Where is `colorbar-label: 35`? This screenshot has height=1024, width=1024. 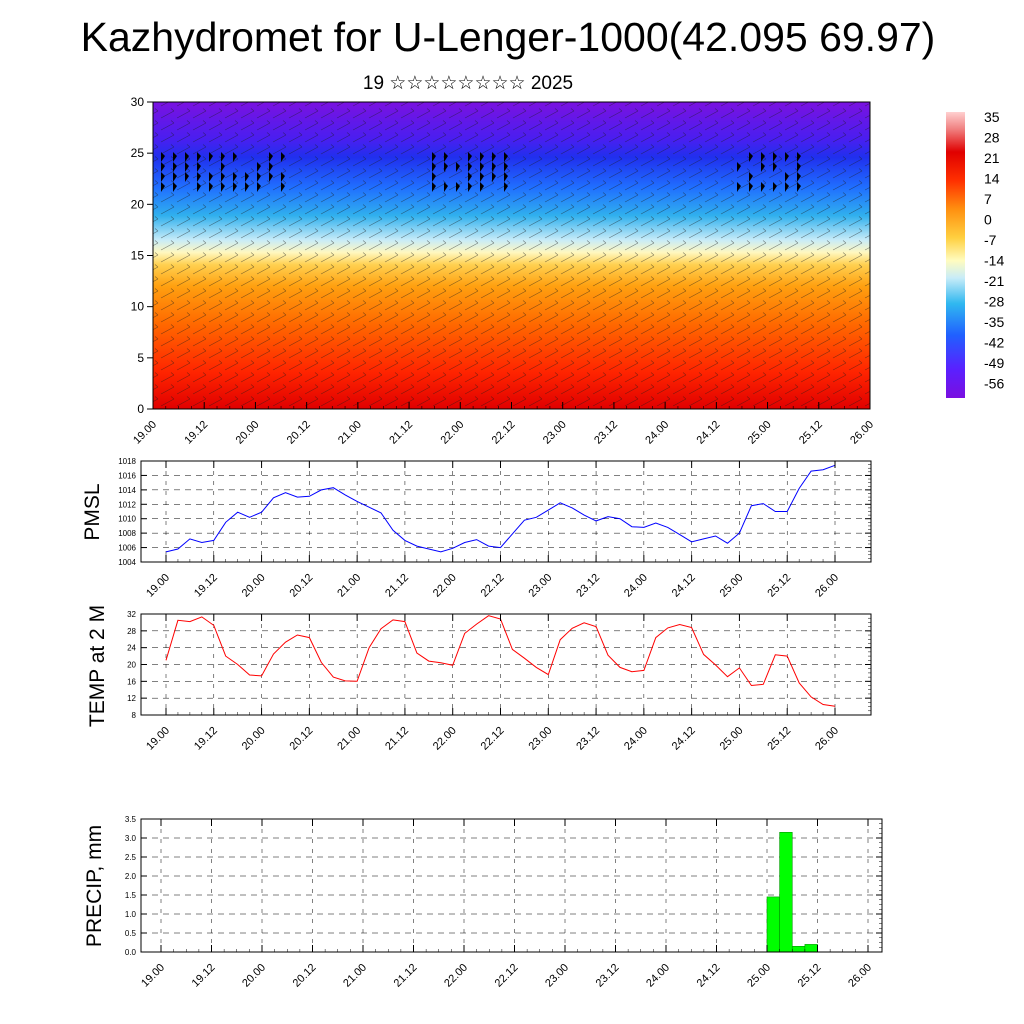 colorbar-label: 35 is located at coordinates (992, 117).